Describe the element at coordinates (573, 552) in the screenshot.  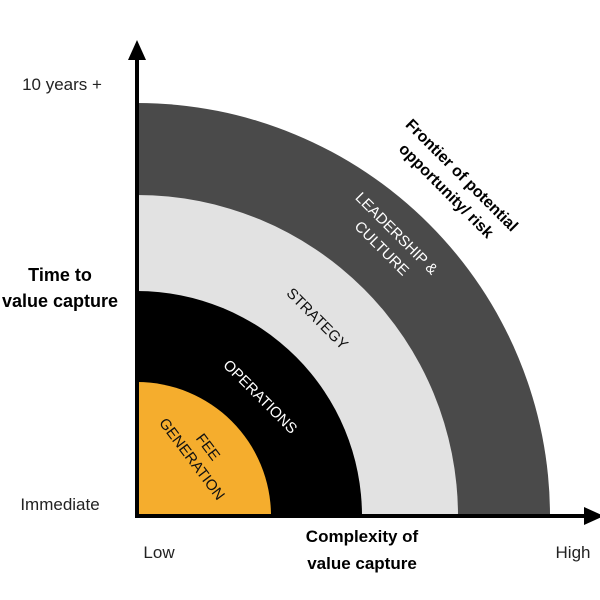
I see `x-axis-right-label: High` at that location.